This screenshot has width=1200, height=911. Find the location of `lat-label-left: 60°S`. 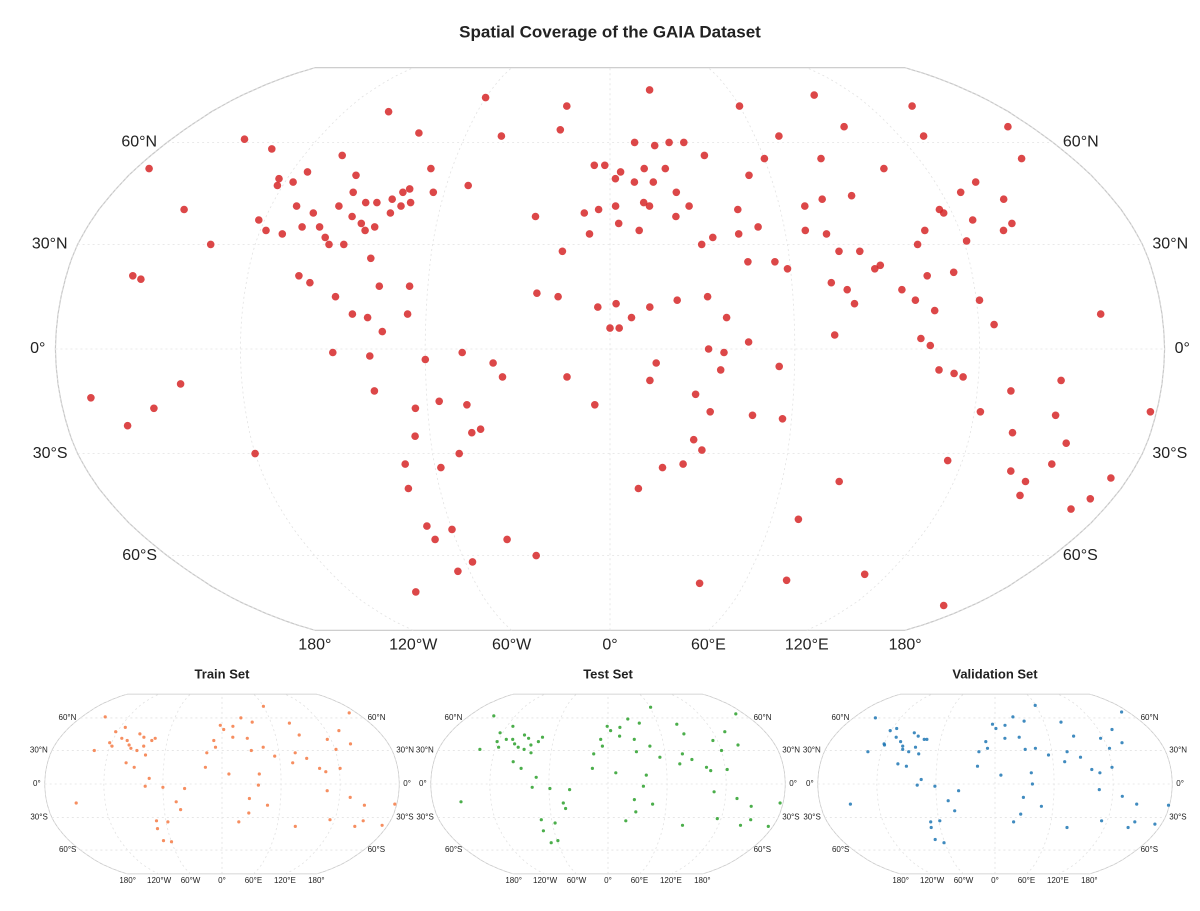

lat-label-left: 60°S is located at coordinates (453, 849).